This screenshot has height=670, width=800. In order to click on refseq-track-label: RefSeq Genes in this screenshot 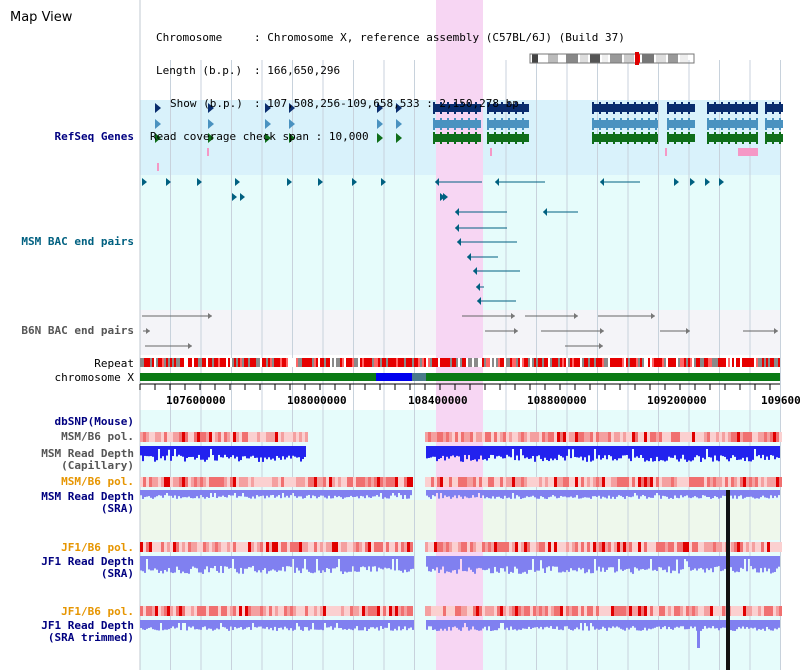, I will do `click(94, 136)`.